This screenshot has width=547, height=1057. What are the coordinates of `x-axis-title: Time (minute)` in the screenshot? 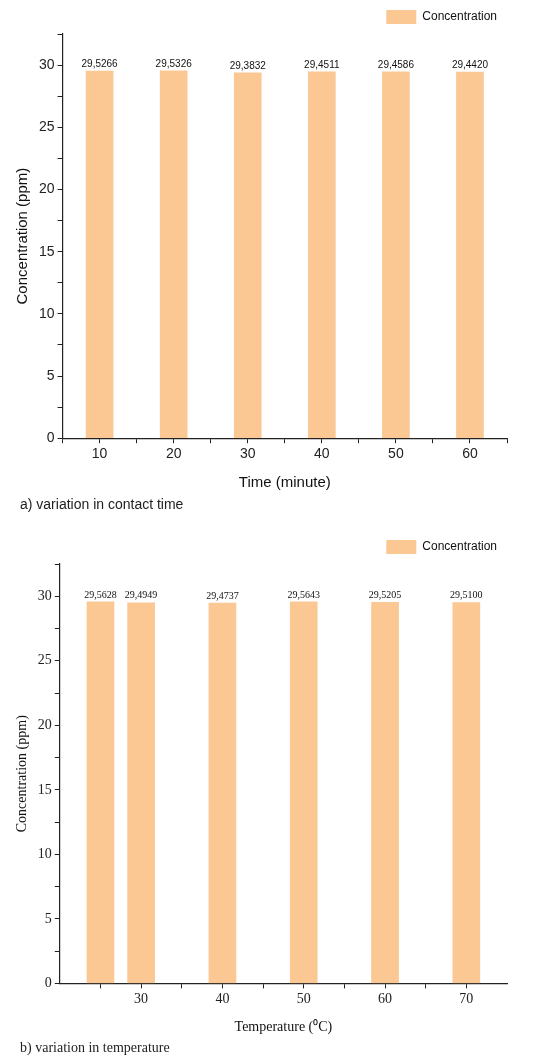 It's located at (284, 482).